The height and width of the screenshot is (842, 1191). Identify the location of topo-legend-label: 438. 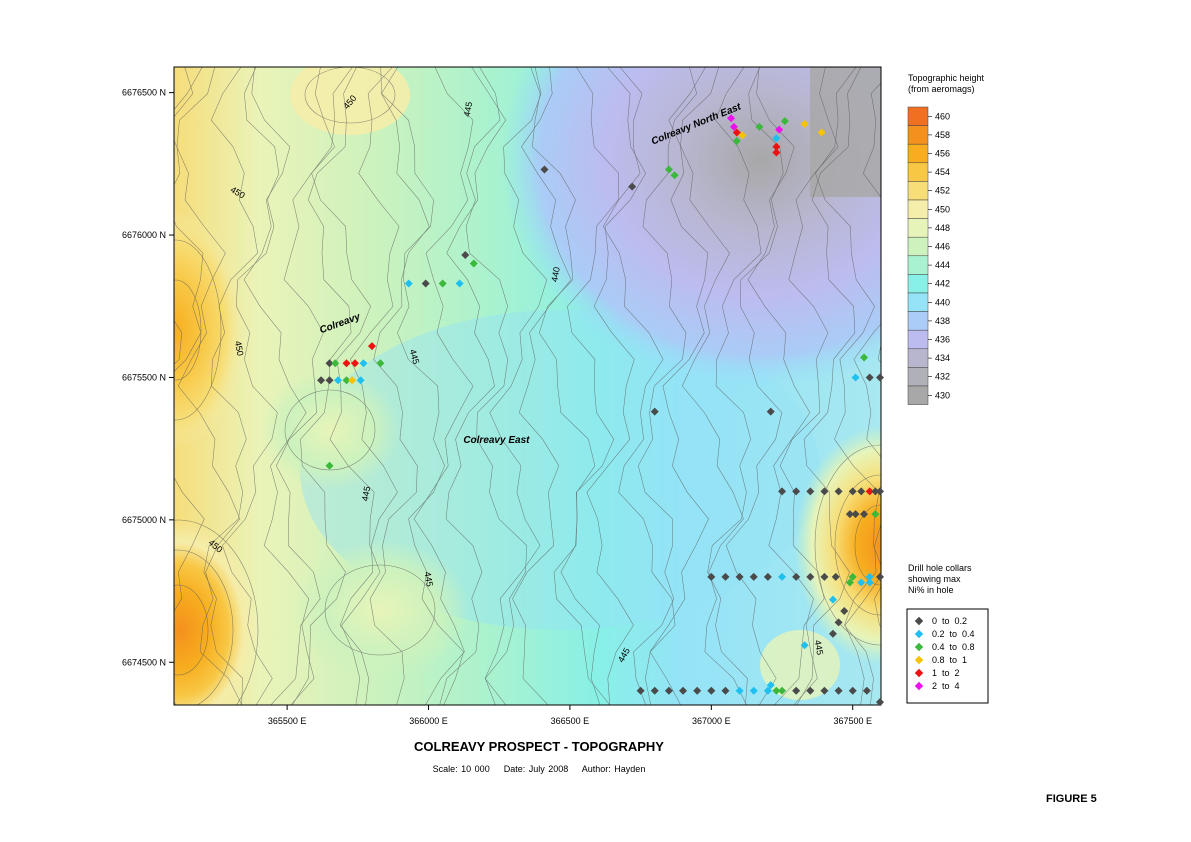
(942, 321).